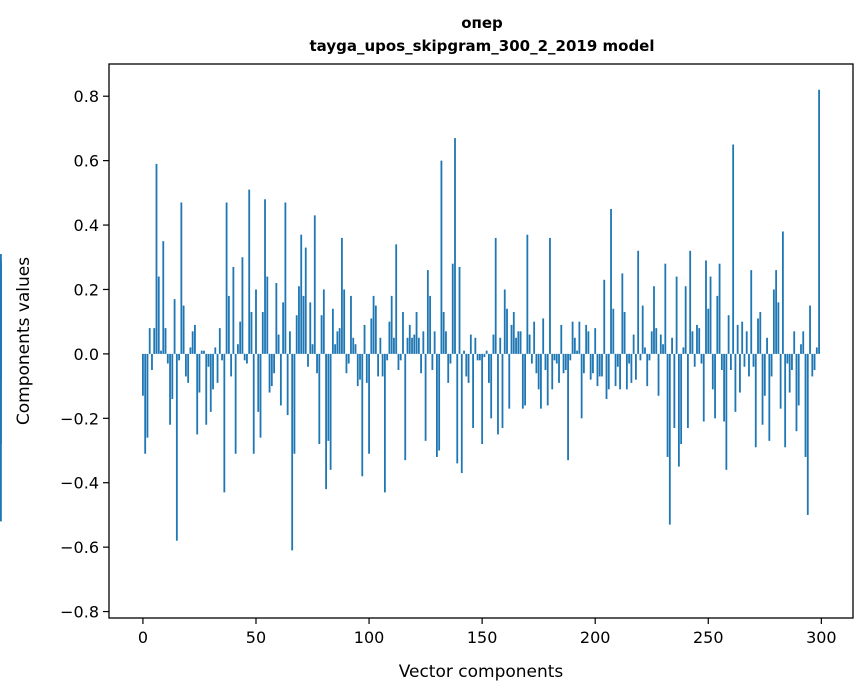  What do you see at coordinates (79, 483) in the screenshot?
I see `y-tick-label: −0.4` at bounding box center [79, 483].